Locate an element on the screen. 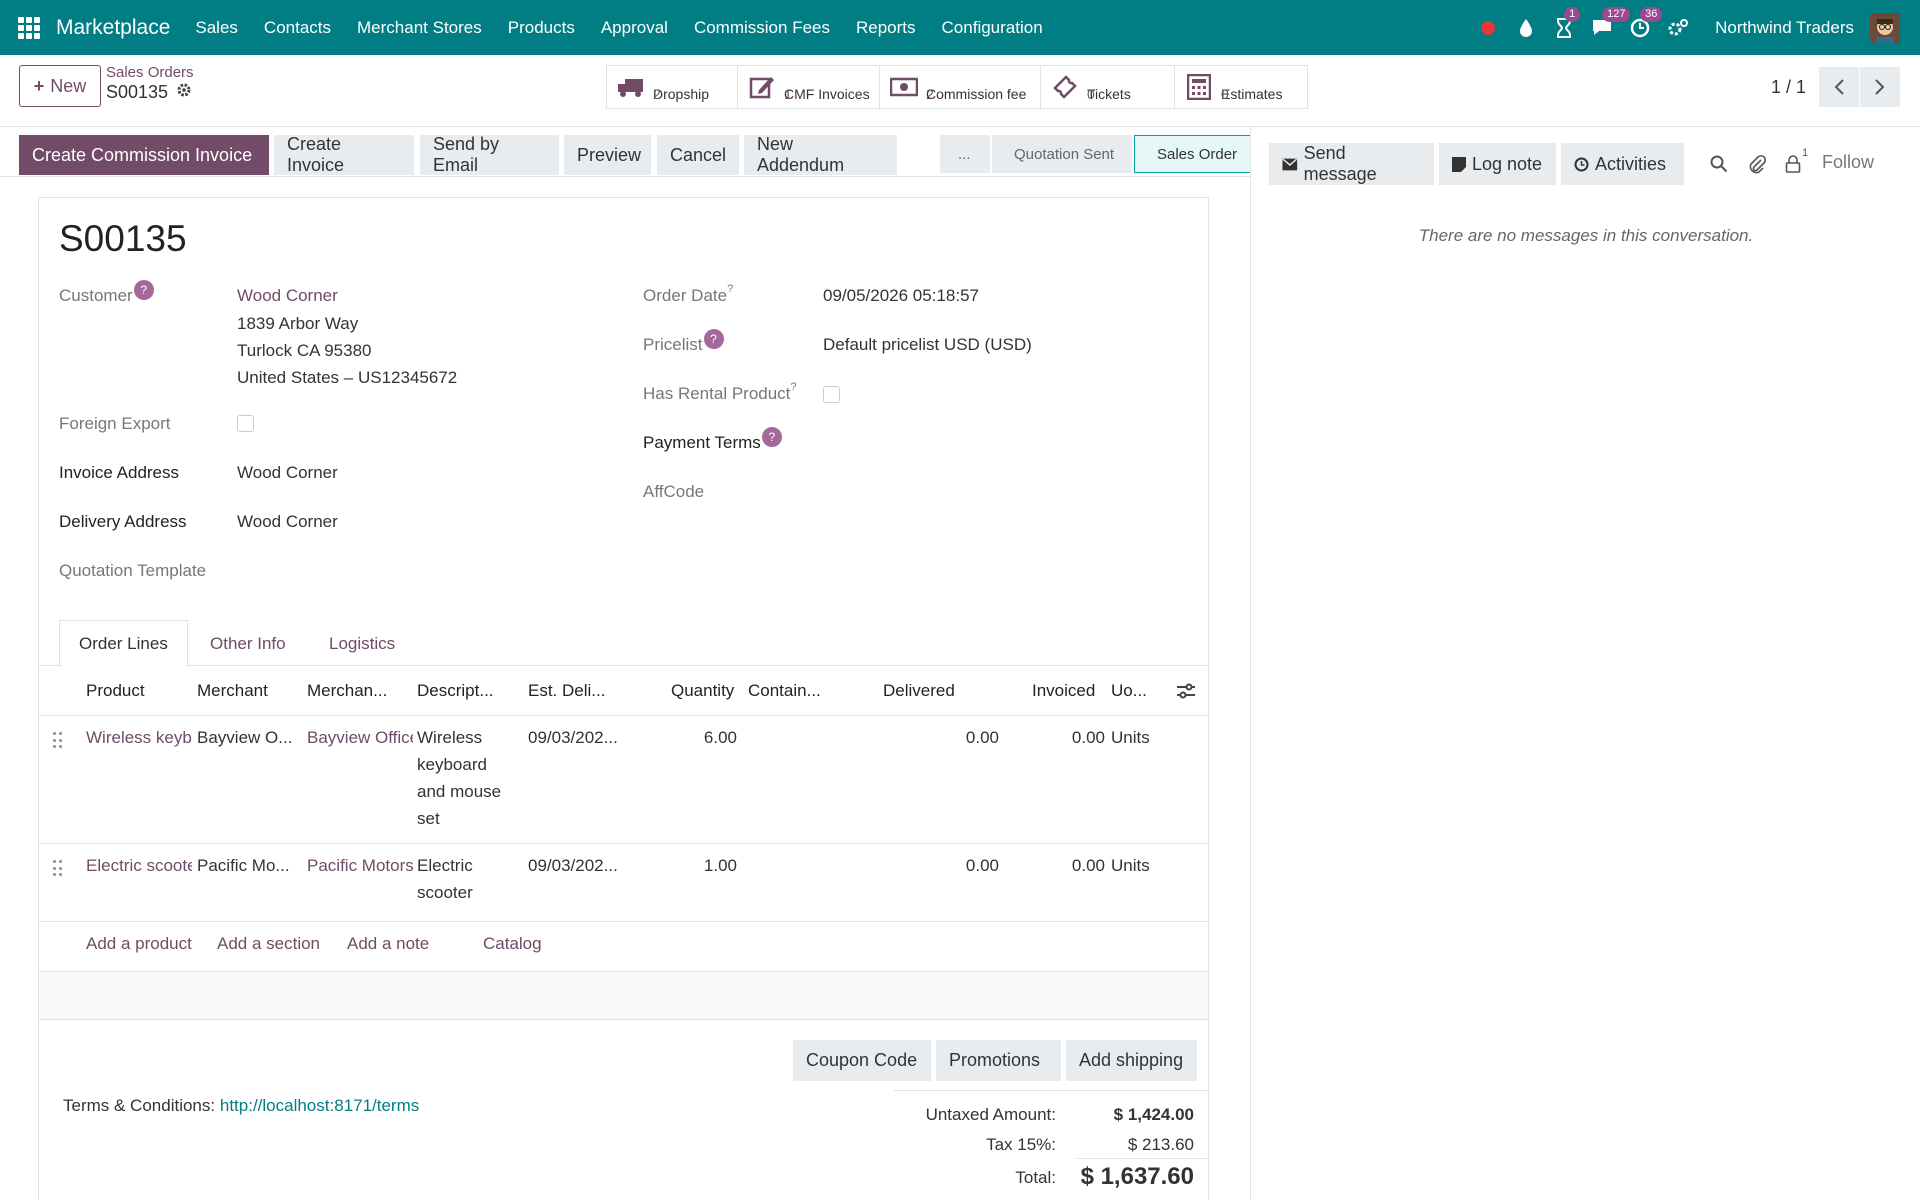  activities-button: Activities is located at coordinates (1622, 164).